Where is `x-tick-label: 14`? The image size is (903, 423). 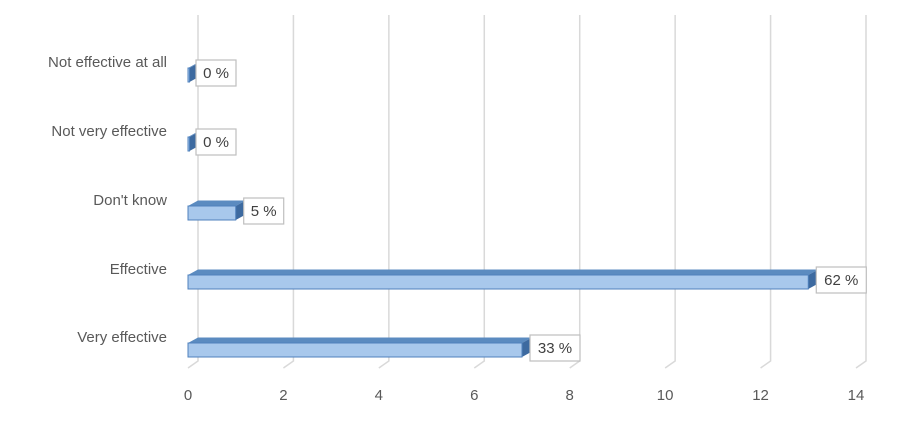 x-tick-label: 14 is located at coordinates (856, 395).